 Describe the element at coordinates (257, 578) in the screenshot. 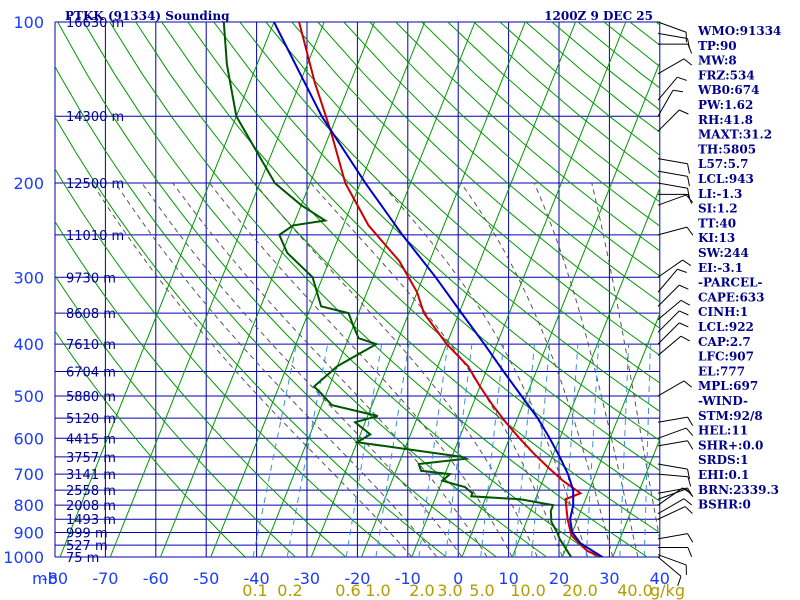

I see `temperature-tick-label: -40` at that location.